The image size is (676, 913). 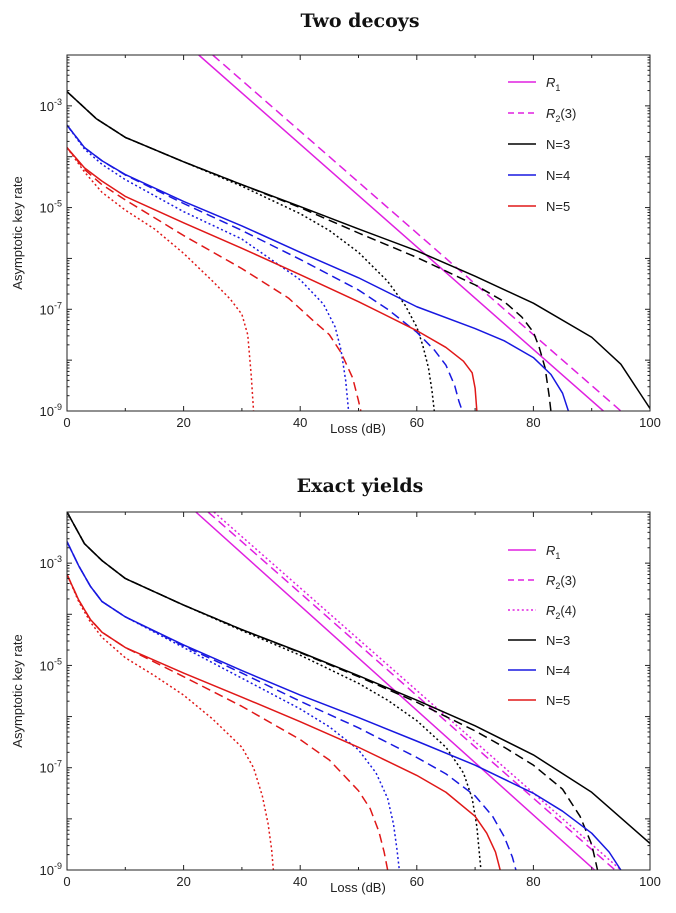 What do you see at coordinates (171, 722) in the screenshot?
I see `series-line-curve-11-dotted` at bounding box center [171, 722].